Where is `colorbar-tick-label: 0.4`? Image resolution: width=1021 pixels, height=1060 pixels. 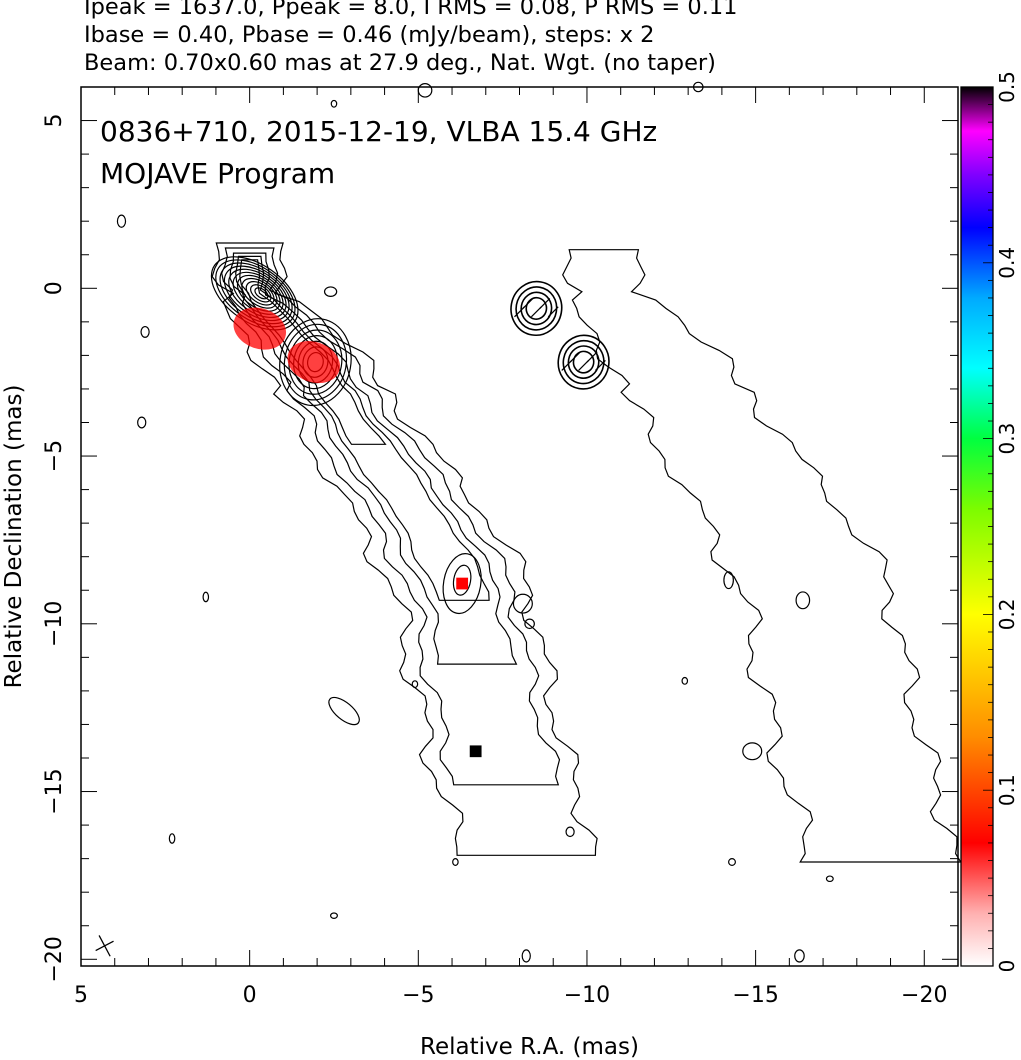
colorbar-tick-label: 0.4 is located at coordinates (1007, 263).